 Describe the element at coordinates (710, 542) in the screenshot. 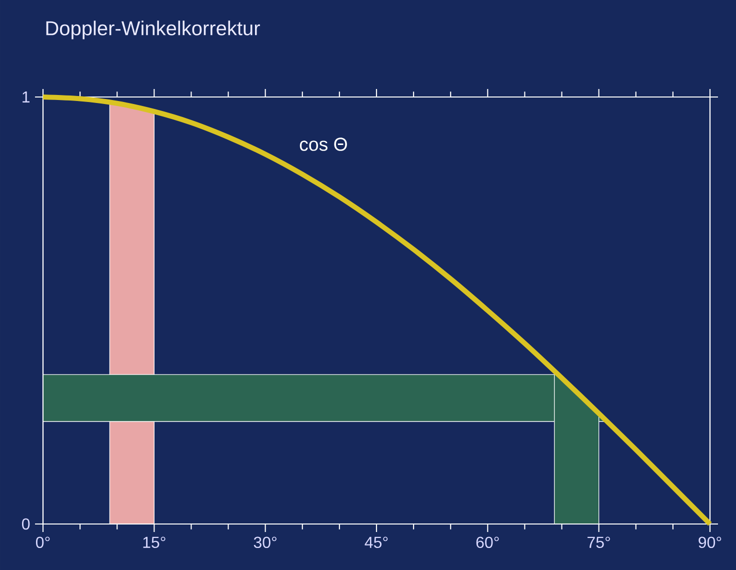

I see `x-tick-label: 90°` at that location.